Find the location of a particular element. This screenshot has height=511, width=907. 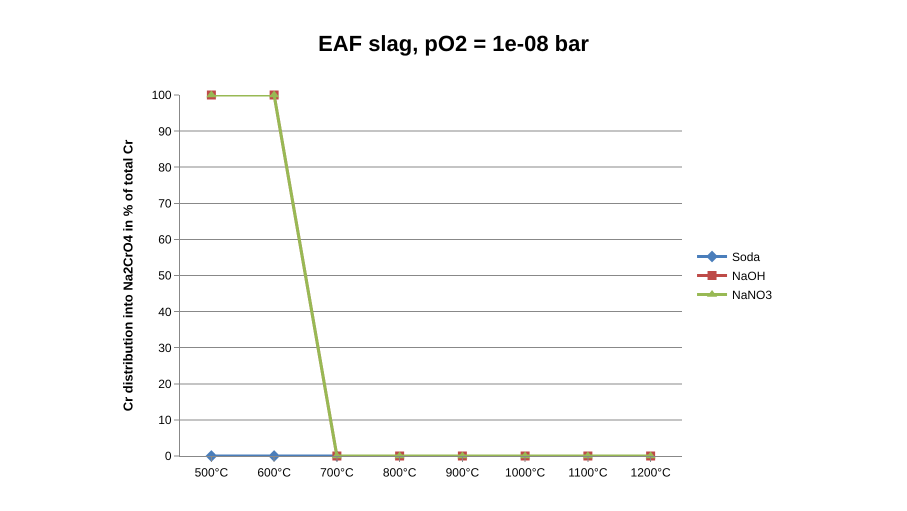

y-tick-label: 60 is located at coordinates (165, 239).